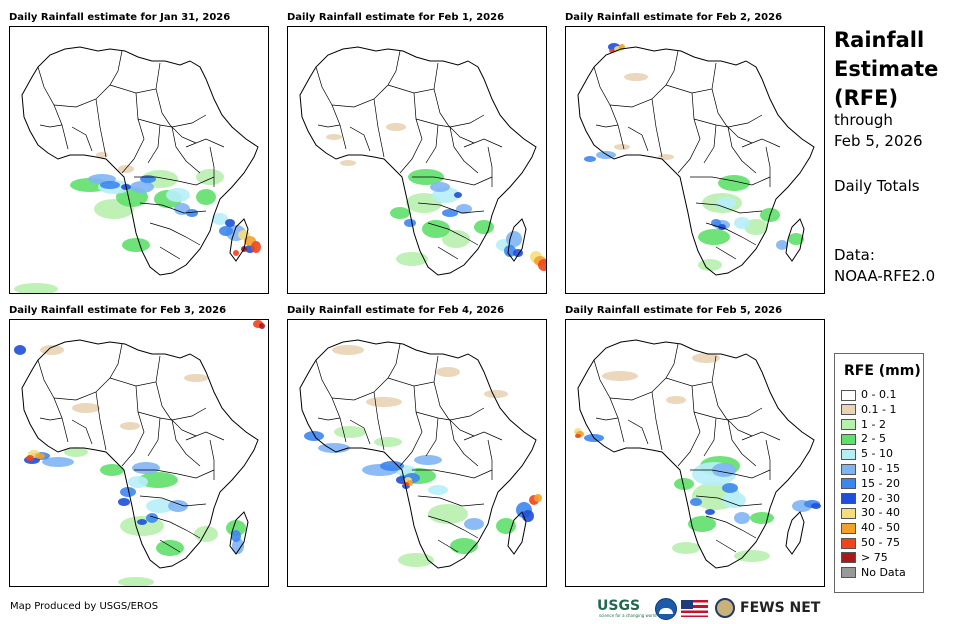  What do you see at coordinates (137, 222) in the screenshot?
I see `rainfall-overlay` at bounding box center [137, 222].